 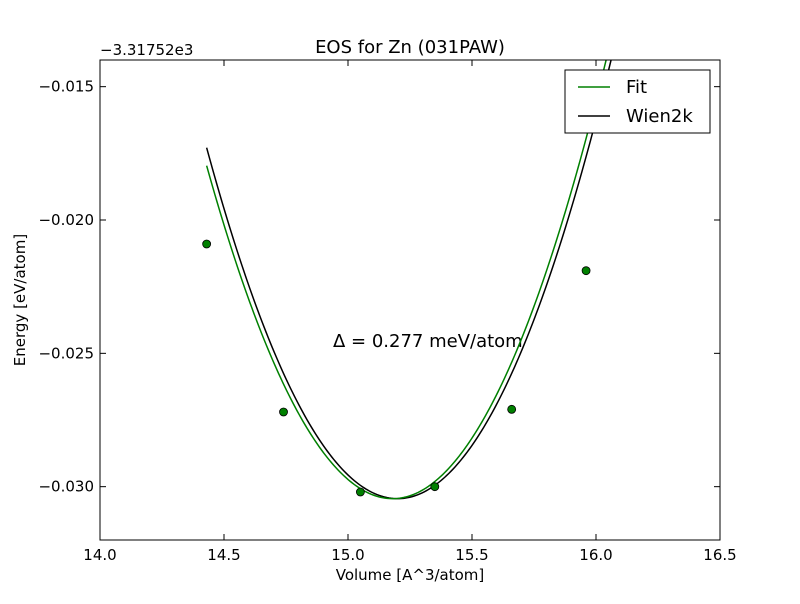 What do you see at coordinates (410, 575) in the screenshot?
I see `x-axis-label: Volume [A^3/atom]` at bounding box center [410, 575].